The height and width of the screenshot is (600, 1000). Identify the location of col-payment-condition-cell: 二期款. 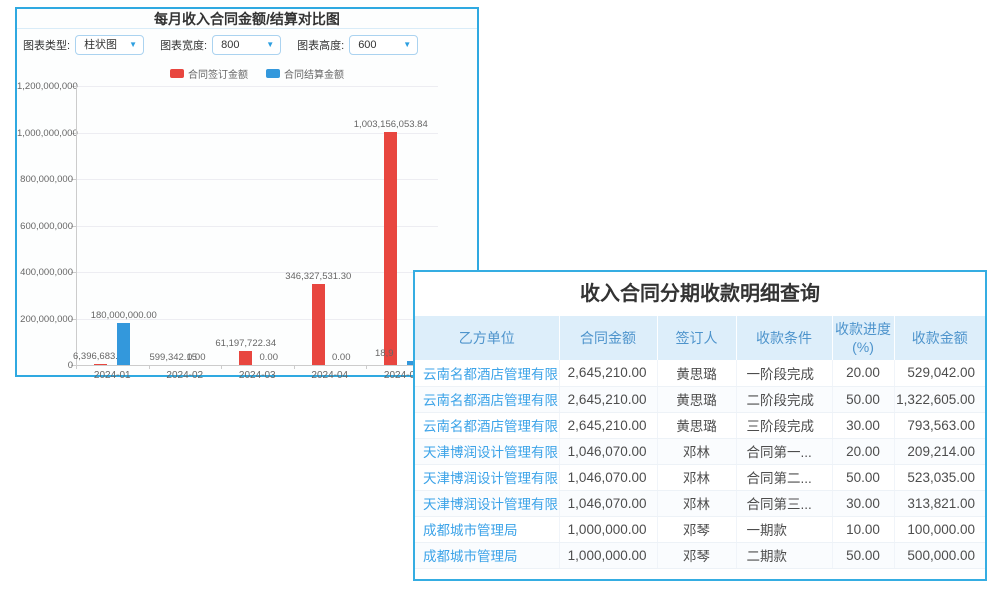
(784, 555).